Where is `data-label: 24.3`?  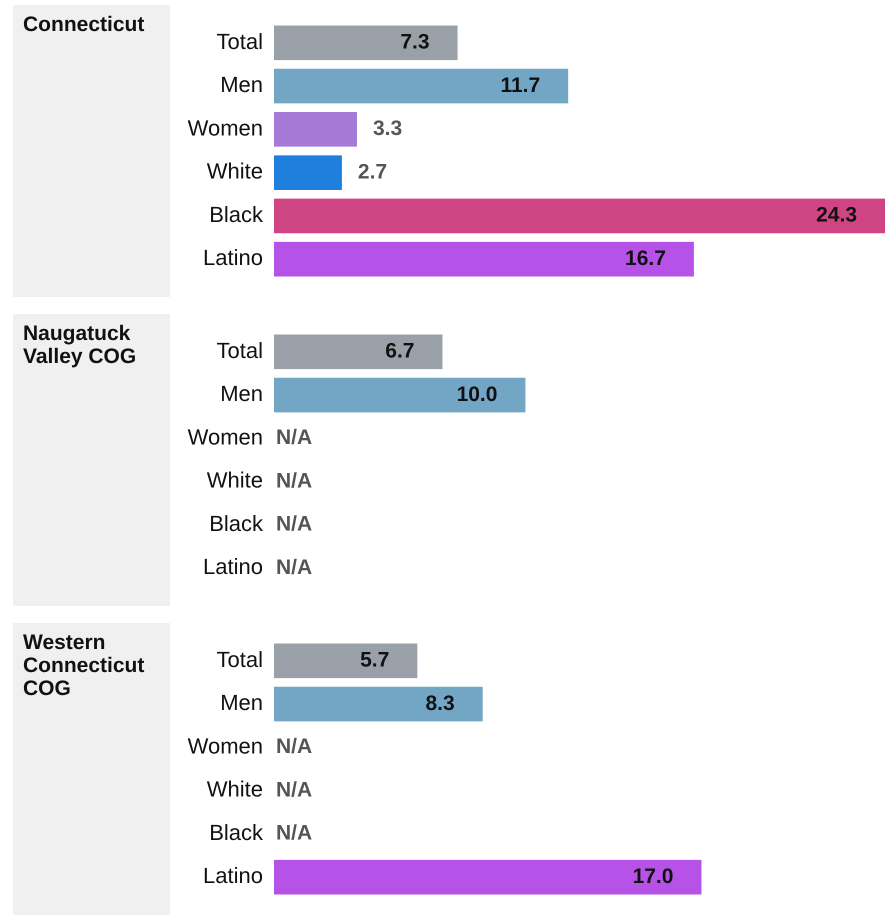
data-label: 24.3 is located at coordinates (836, 215).